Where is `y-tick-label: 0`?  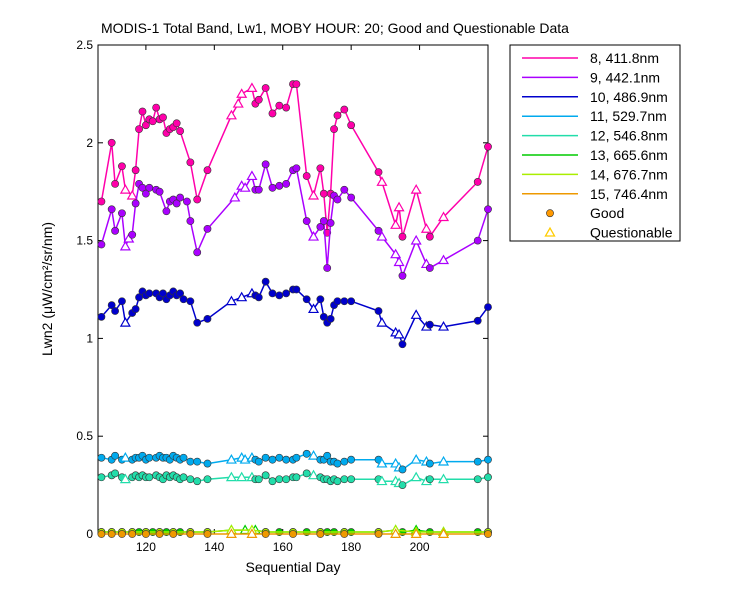 y-tick-label: 0 is located at coordinates (89, 534).